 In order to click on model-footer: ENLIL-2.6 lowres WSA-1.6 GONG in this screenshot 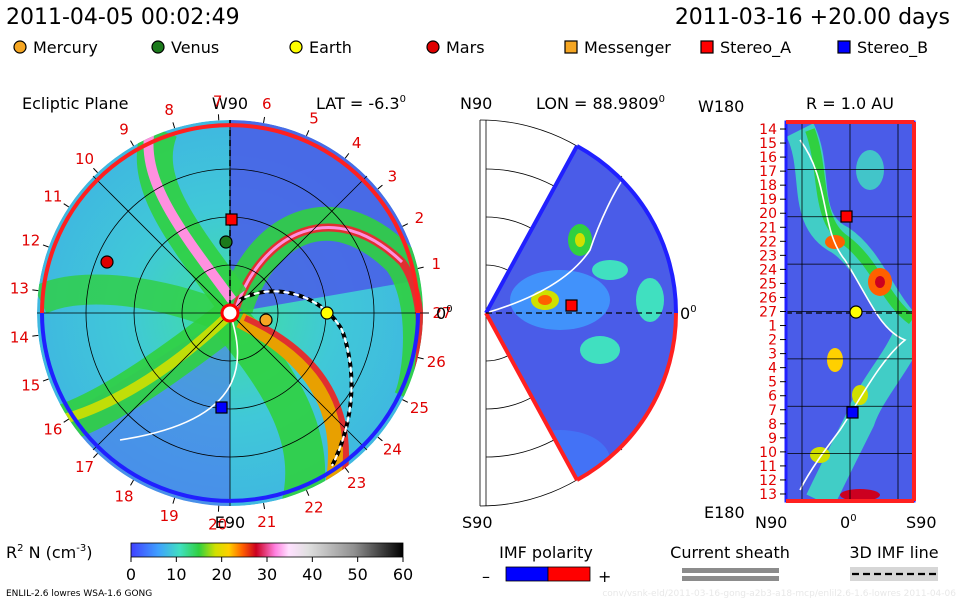, I will do `click(79, 594)`.